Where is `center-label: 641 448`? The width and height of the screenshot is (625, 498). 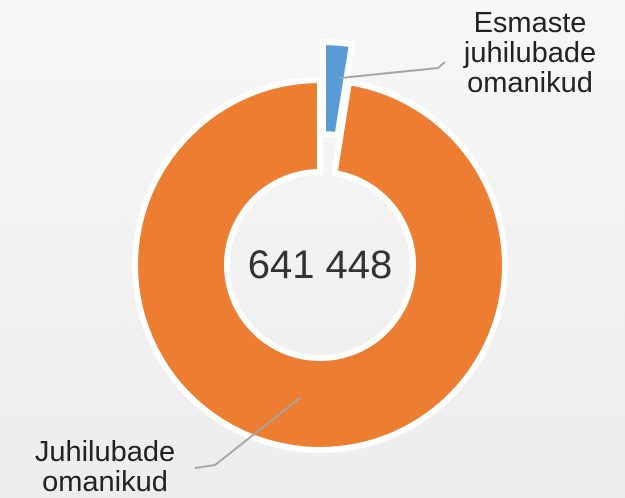
center-label: 641 448 is located at coordinates (320, 265).